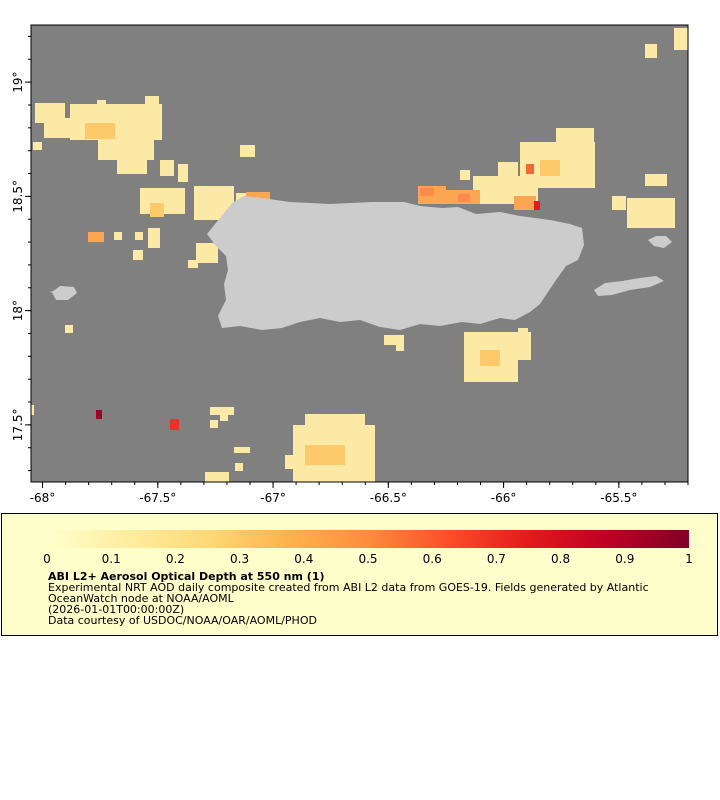 The height and width of the screenshot is (800, 720). What do you see at coordinates (47, 559) in the screenshot?
I see `colorbar-tick-label: 0` at bounding box center [47, 559].